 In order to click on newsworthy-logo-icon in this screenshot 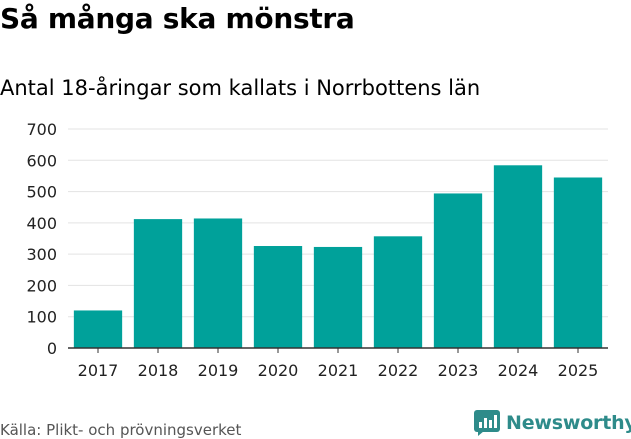, I will do `click(487, 423)`.